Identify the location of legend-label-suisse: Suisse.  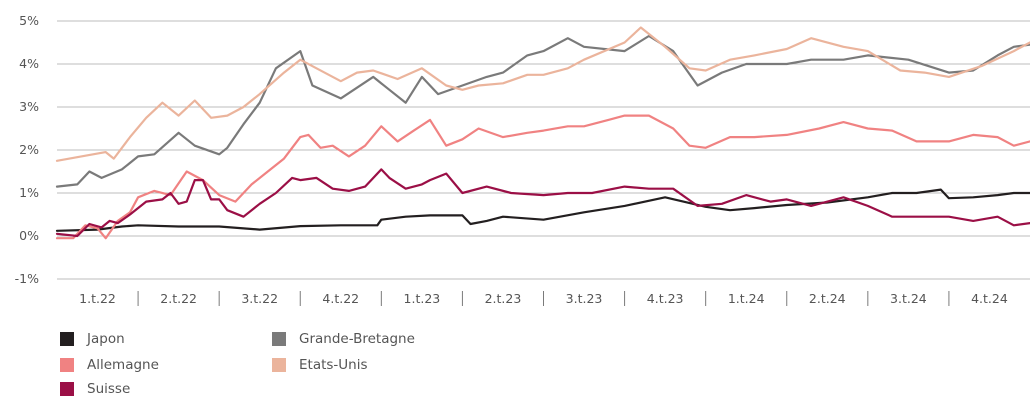
(109, 389).